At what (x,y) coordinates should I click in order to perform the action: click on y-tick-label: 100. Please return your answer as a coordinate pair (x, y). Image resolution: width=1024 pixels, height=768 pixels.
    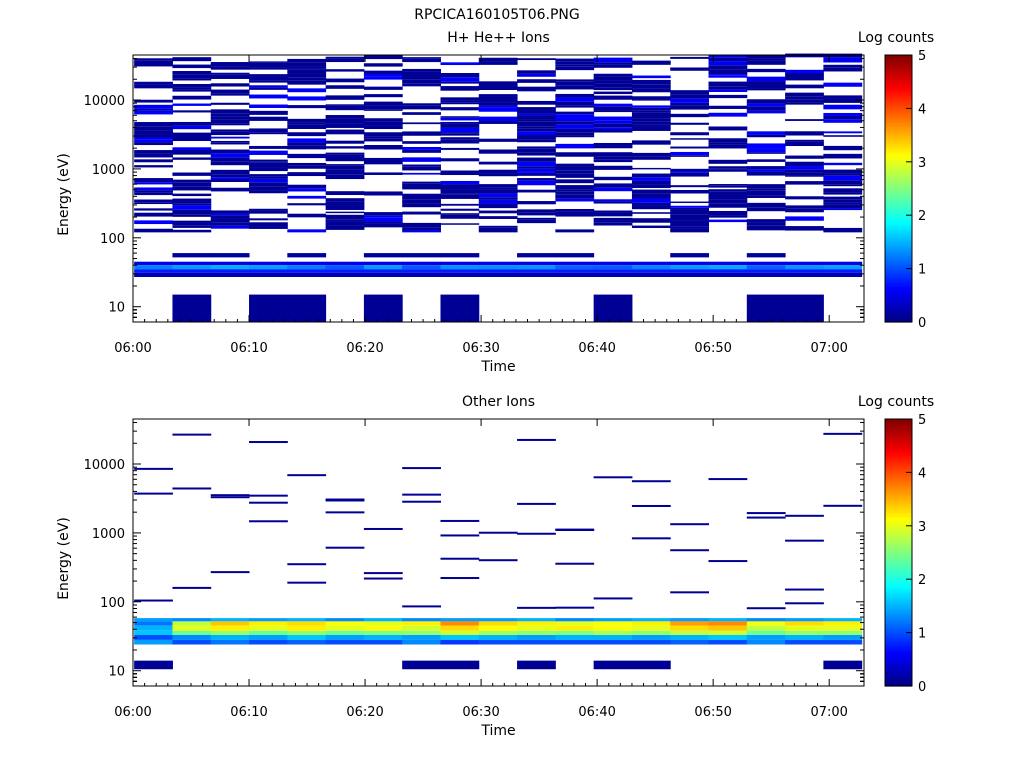
    Looking at the image, I should click on (112, 239).